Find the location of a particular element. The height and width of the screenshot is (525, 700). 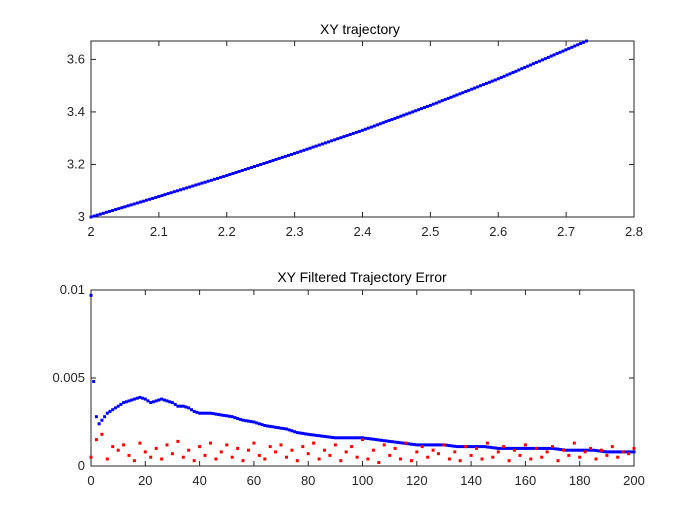

error-xtick-label: 60 is located at coordinates (254, 480).